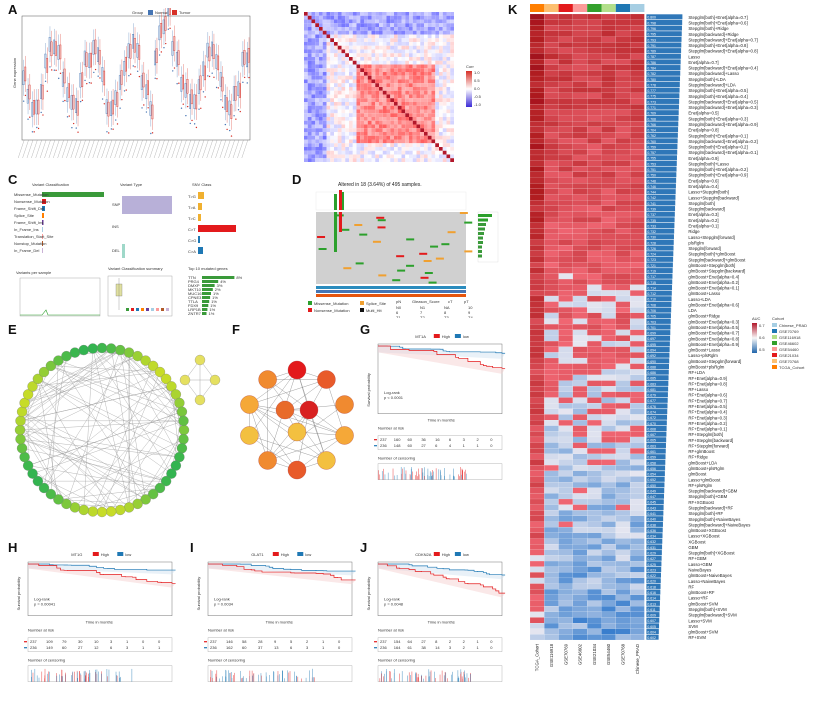  I want to click on panel-c-snv-bar, so click(200, 250).